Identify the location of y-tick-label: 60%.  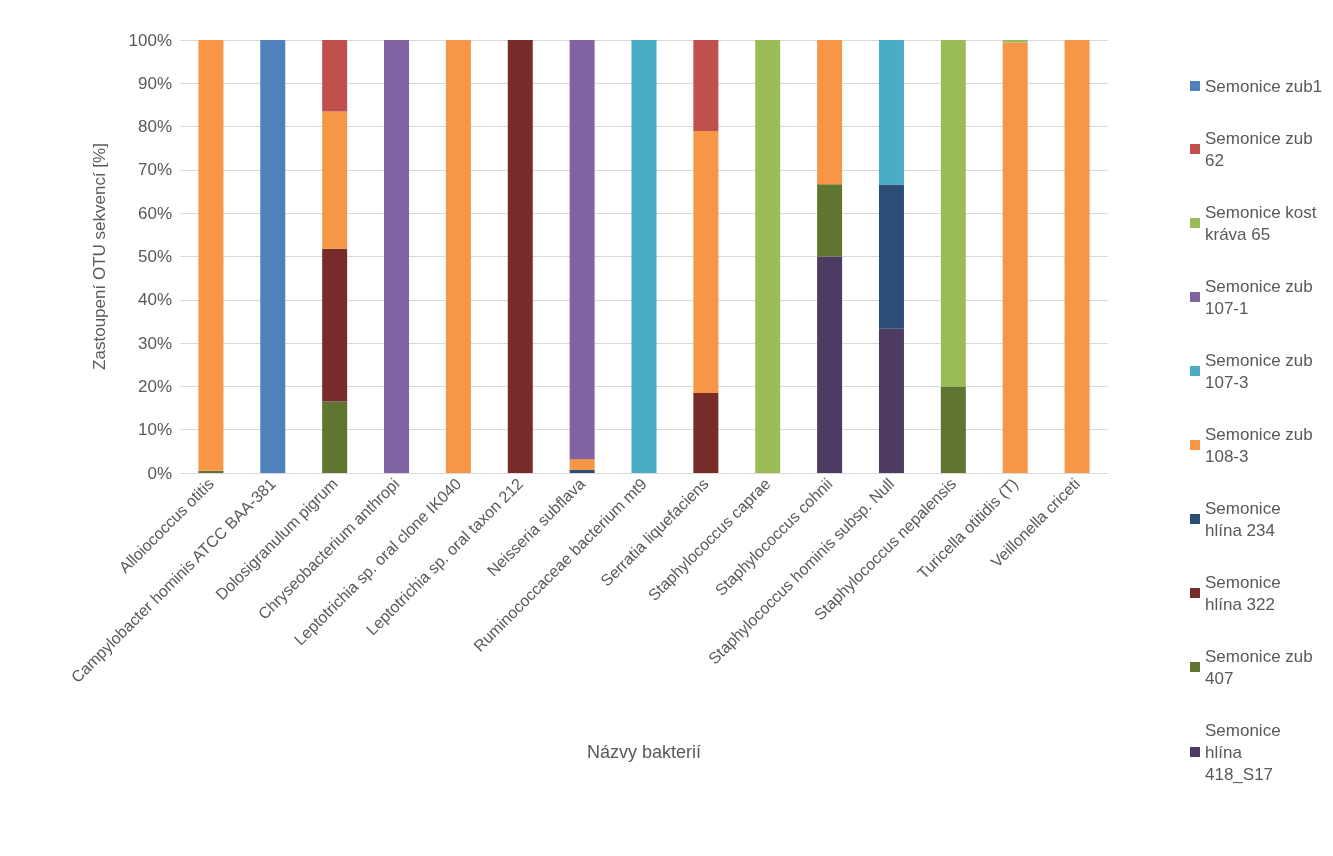
(154, 213).